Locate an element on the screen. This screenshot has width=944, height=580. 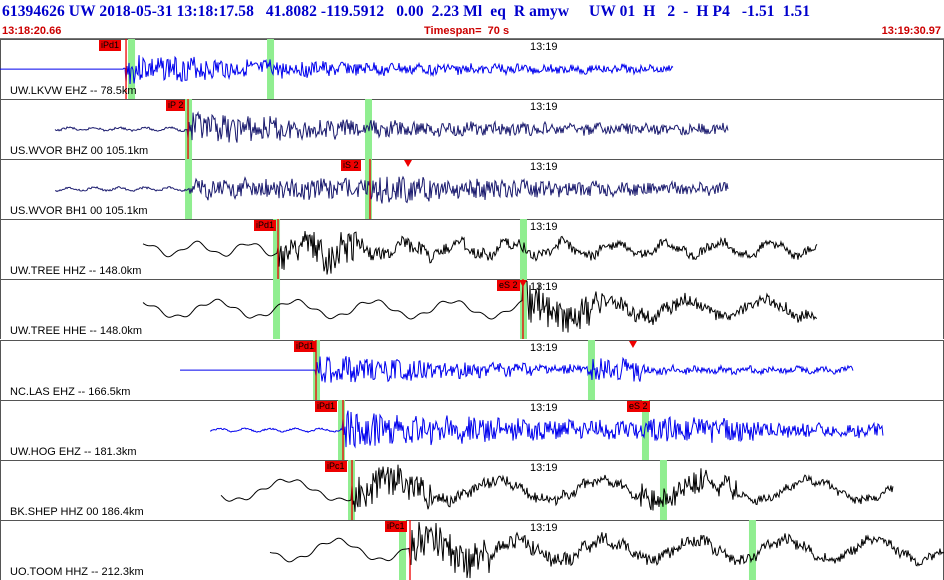
waveform-wvor-bh1 is located at coordinates (472, 189).